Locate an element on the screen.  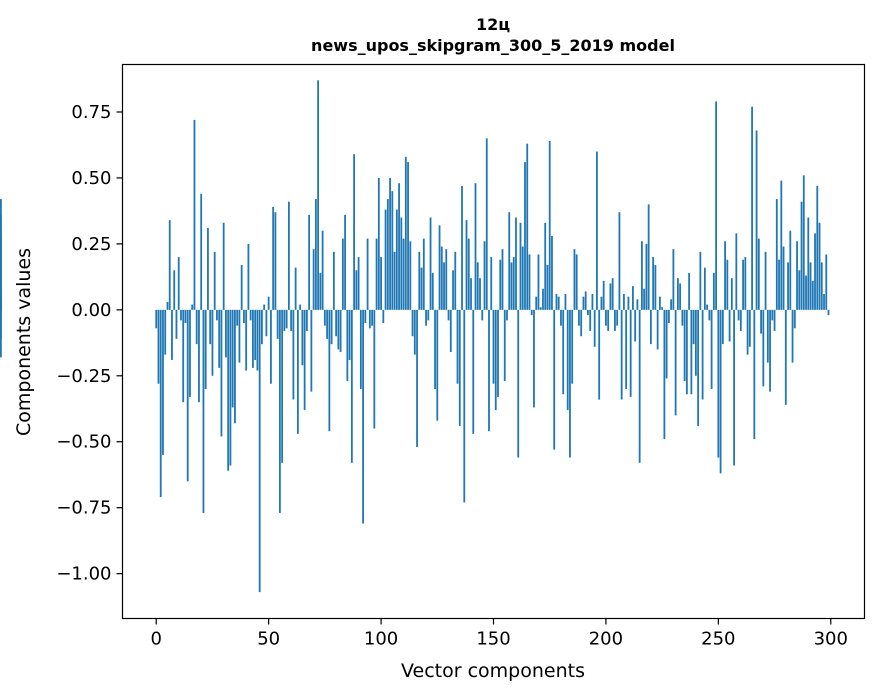
y-tick-label: −0.25 is located at coordinates (83, 376).